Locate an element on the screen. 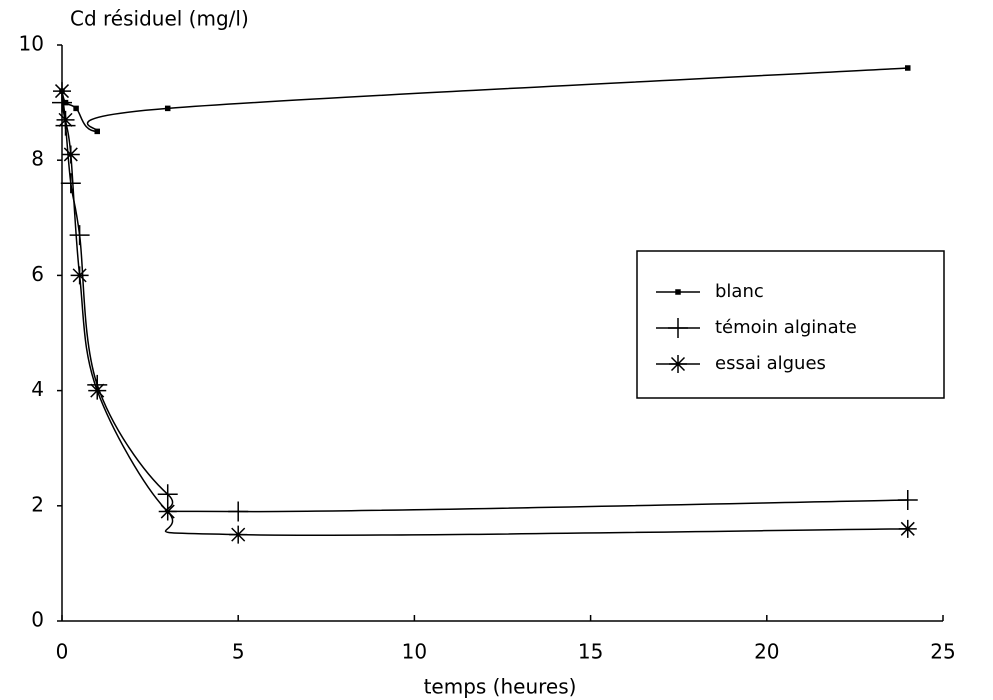  x-tick-label: 0 is located at coordinates (62, 652).